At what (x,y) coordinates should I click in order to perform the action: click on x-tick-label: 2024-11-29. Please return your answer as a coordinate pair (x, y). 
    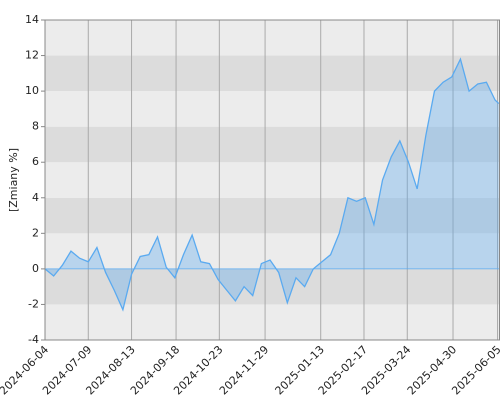
    Looking at the image, I should click on (244, 370).